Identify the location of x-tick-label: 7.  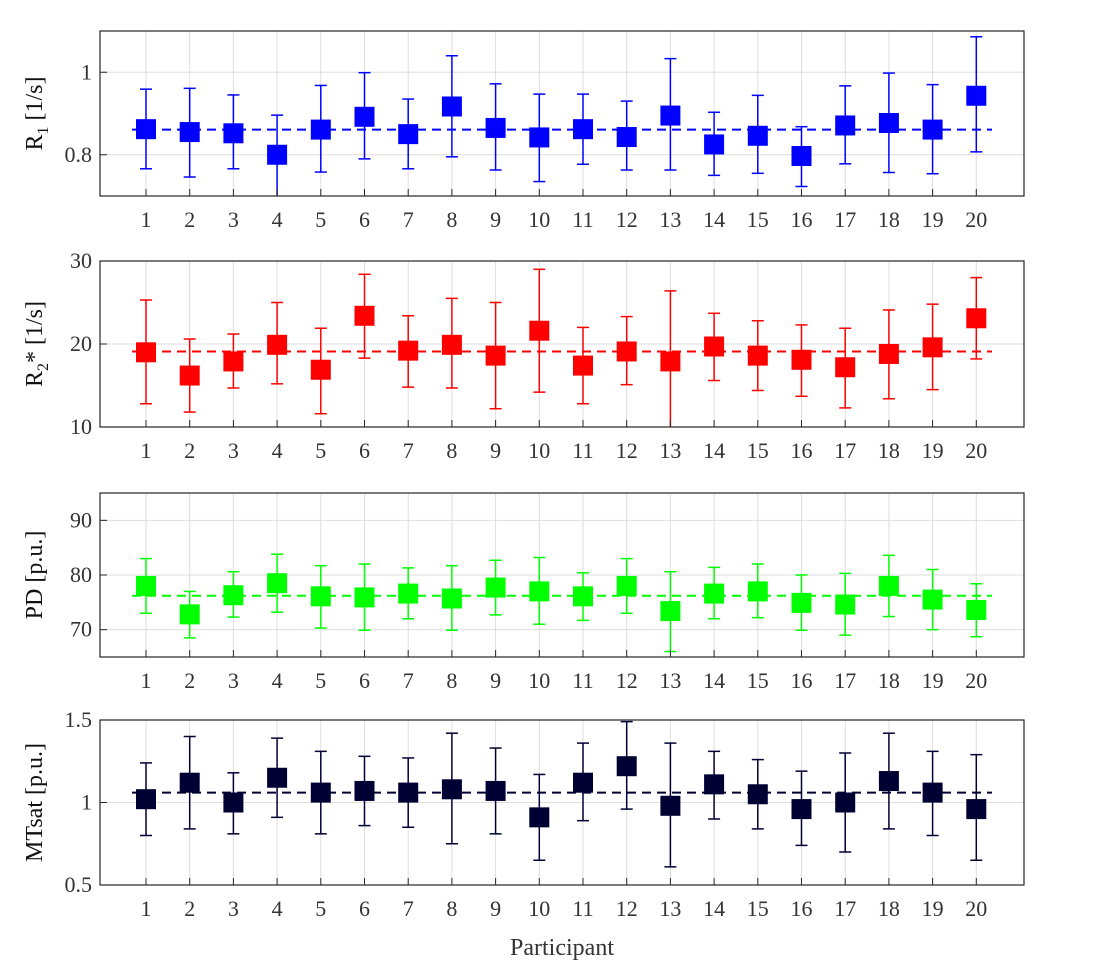
(408, 680).